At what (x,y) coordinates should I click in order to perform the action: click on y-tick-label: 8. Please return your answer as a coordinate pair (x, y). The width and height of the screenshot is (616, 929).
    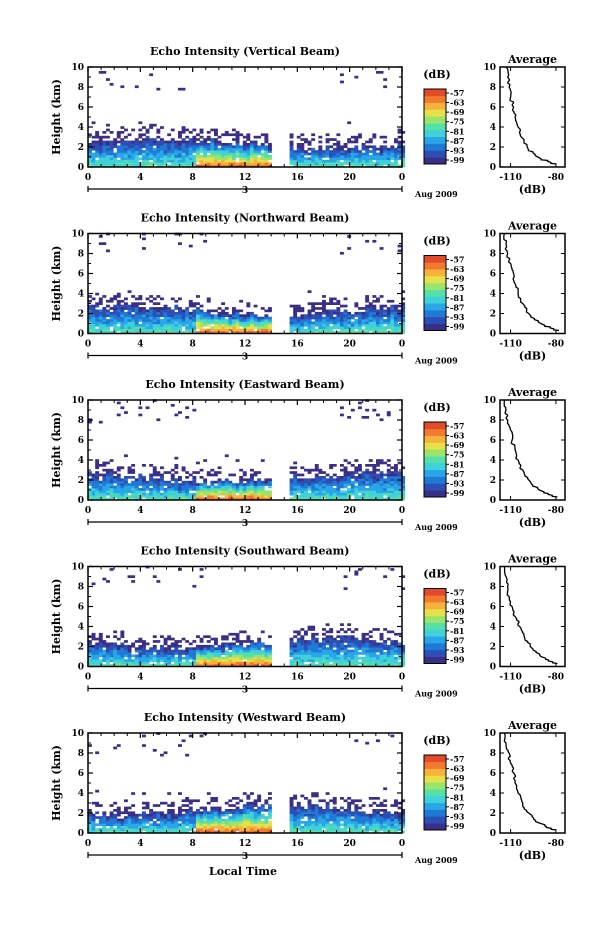
    Looking at the image, I should click on (81, 88).